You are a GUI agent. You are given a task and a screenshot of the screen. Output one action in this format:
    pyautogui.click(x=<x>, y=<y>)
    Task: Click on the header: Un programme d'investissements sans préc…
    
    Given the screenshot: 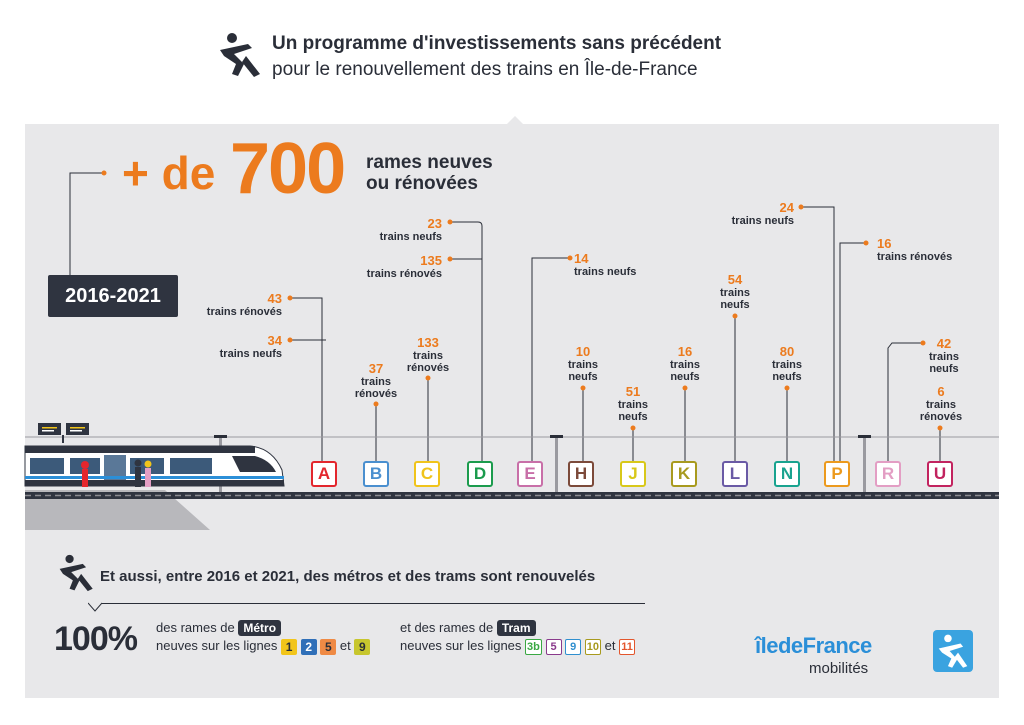 What is the action you would take?
    pyautogui.click(x=518, y=58)
    